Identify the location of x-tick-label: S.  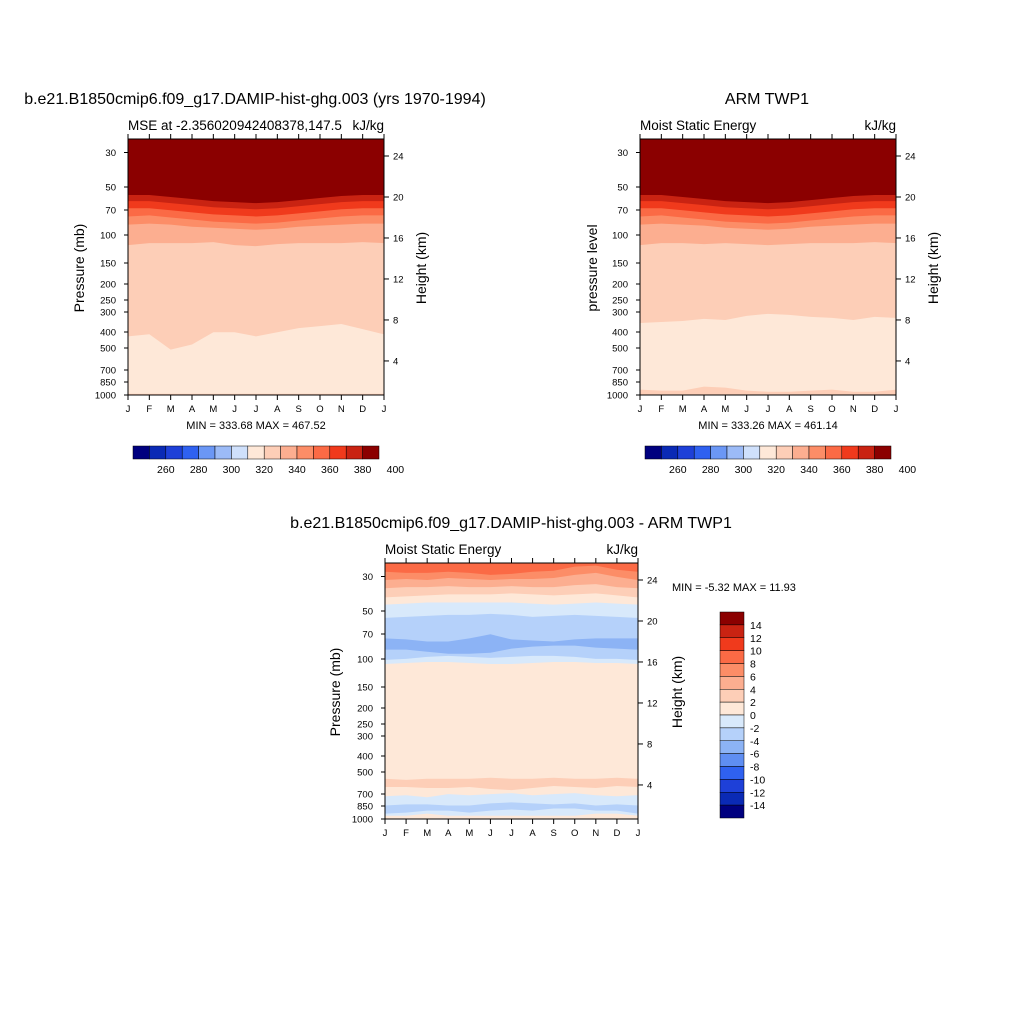
(553, 833).